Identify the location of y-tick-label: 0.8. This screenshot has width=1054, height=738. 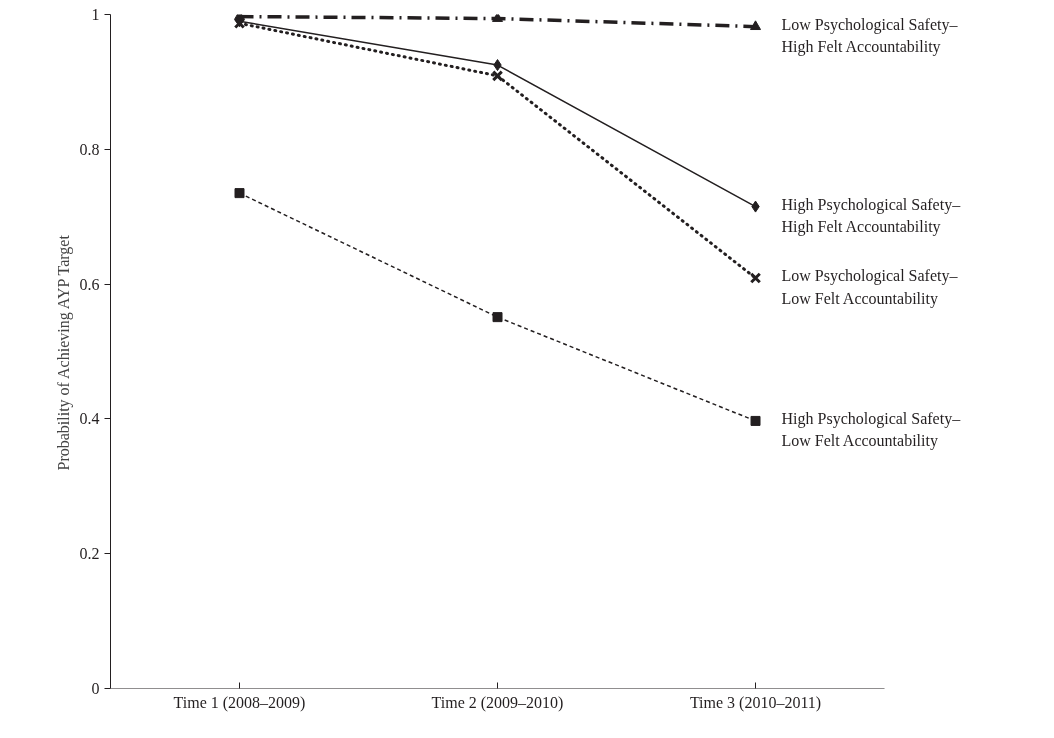
(89, 149).